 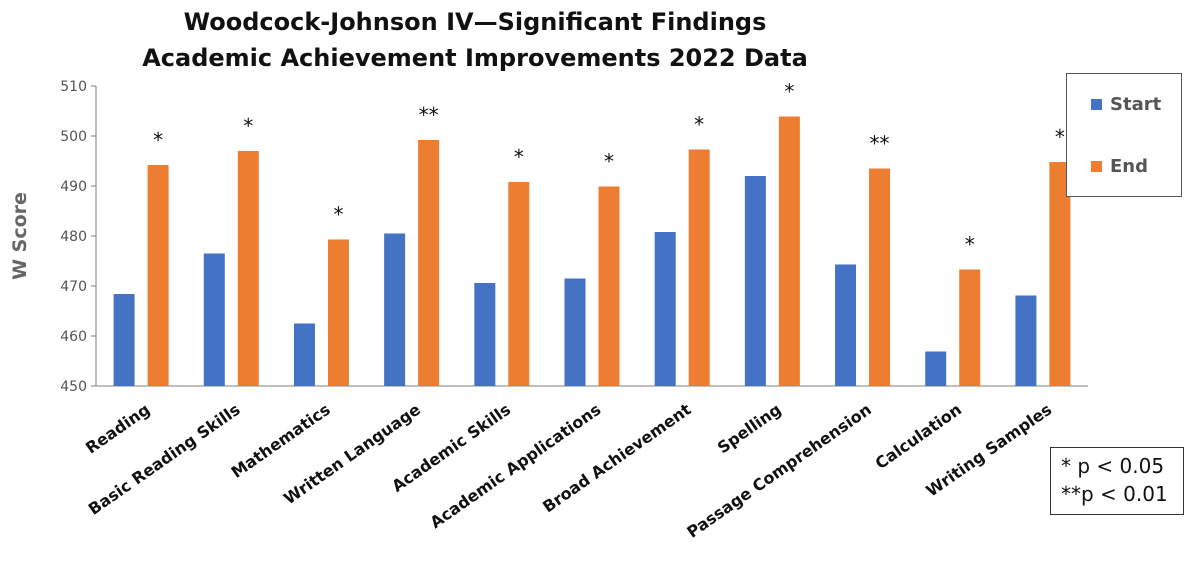 What do you see at coordinates (1026, 340) in the screenshot?
I see `bar-start-writing-samples` at bounding box center [1026, 340].